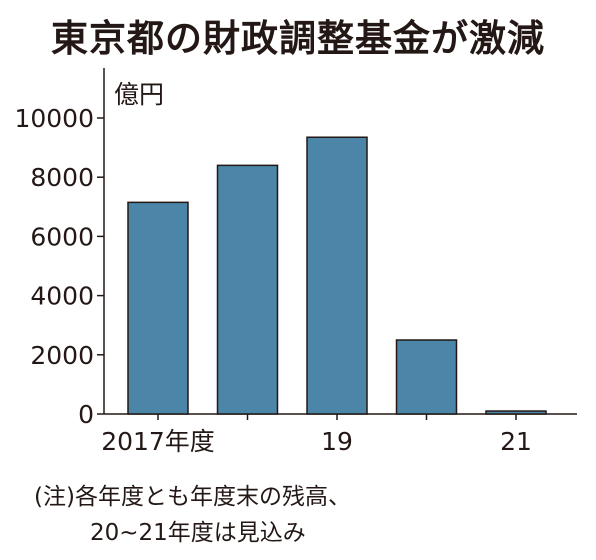 This screenshot has width=596, height=560. Describe the element at coordinates (62, 296) in the screenshot. I see `y-tick-label: 4000` at that location.